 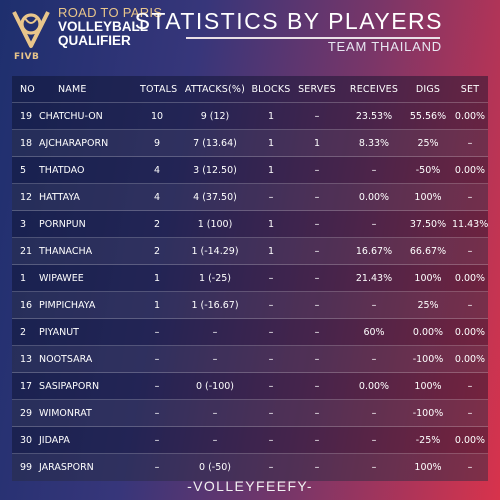 What do you see at coordinates (374, 278) in the screenshot?
I see `player-receives: 21.43%` at bounding box center [374, 278].